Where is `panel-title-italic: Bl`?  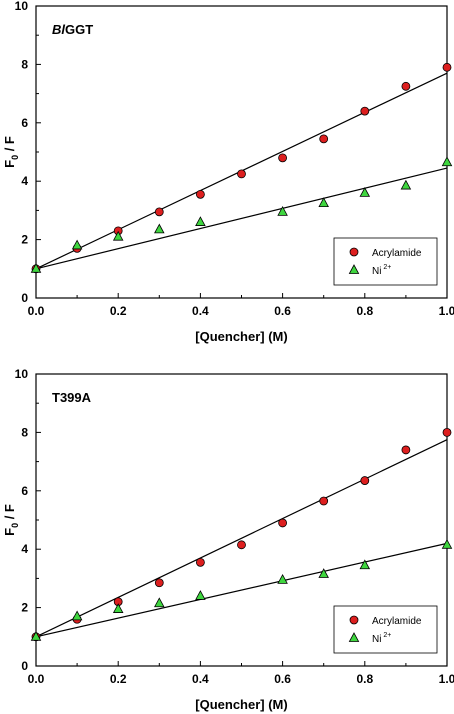
panel-title-italic: Bl is located at coordinates (58, 29).